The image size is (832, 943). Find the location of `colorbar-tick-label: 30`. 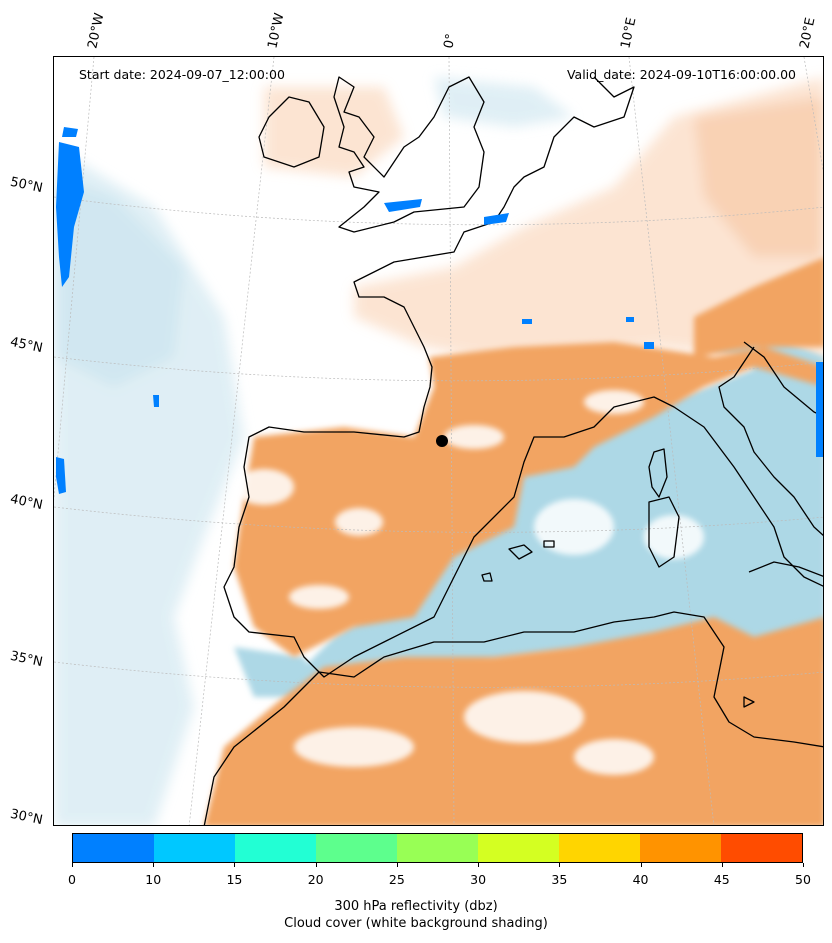

colorbar-tick-label: 30 is located at coordinates (478, 879).